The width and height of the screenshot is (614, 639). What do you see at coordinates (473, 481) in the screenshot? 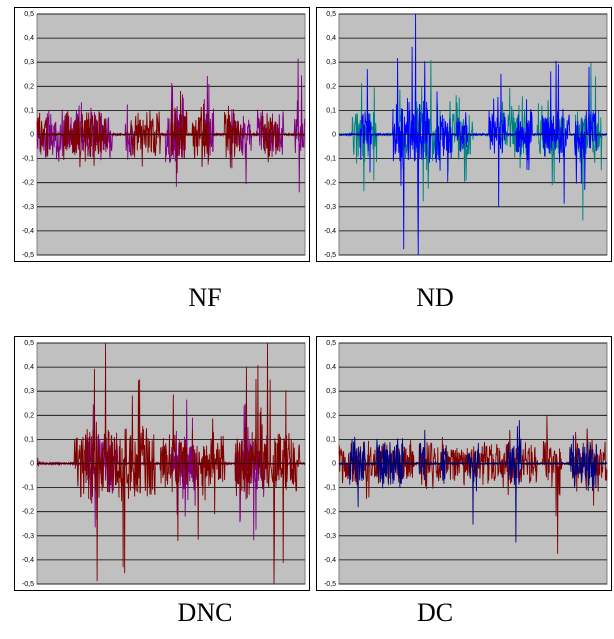
I see `series-line` at bounding box center [473, 481].